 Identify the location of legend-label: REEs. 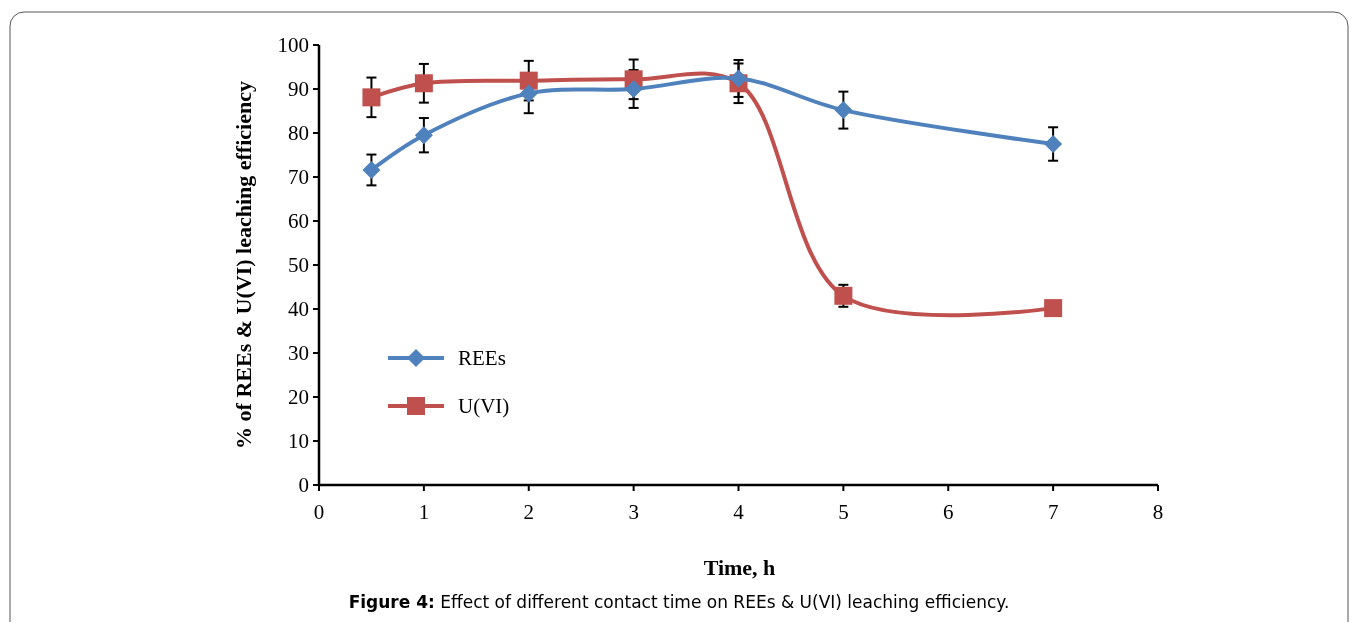
(482, 358).